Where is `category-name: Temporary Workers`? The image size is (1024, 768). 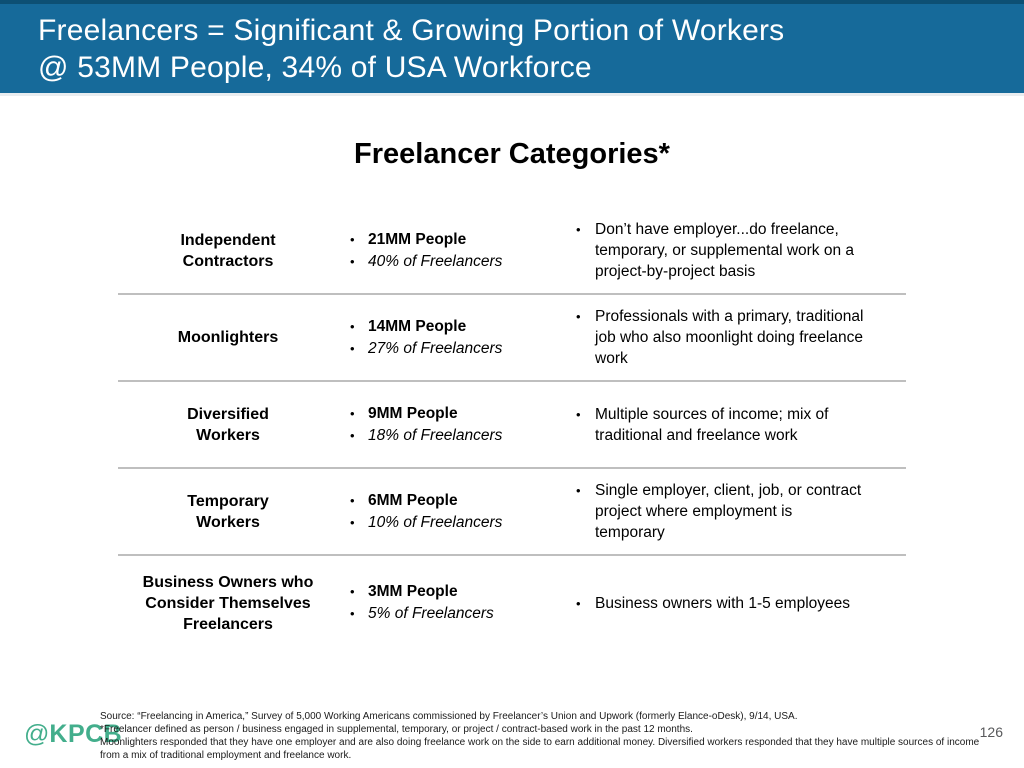 category-name: Temporary Workers is located at coordinates (228, 511).